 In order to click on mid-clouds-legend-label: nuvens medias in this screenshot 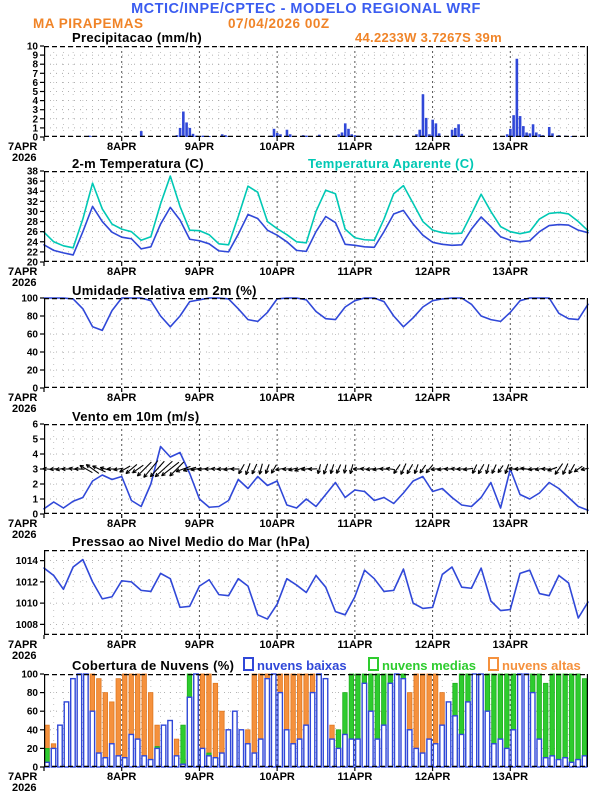, I will do `click(429, 665)`.